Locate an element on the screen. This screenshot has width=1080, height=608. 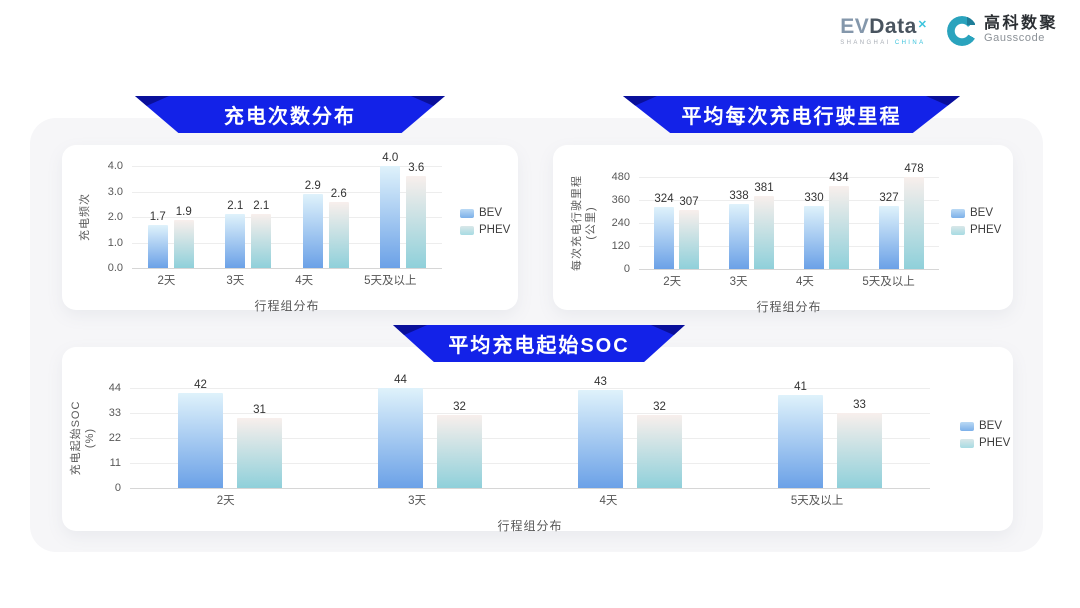
x-category-label: 5天及以上 is located at coordinates (888, 282).